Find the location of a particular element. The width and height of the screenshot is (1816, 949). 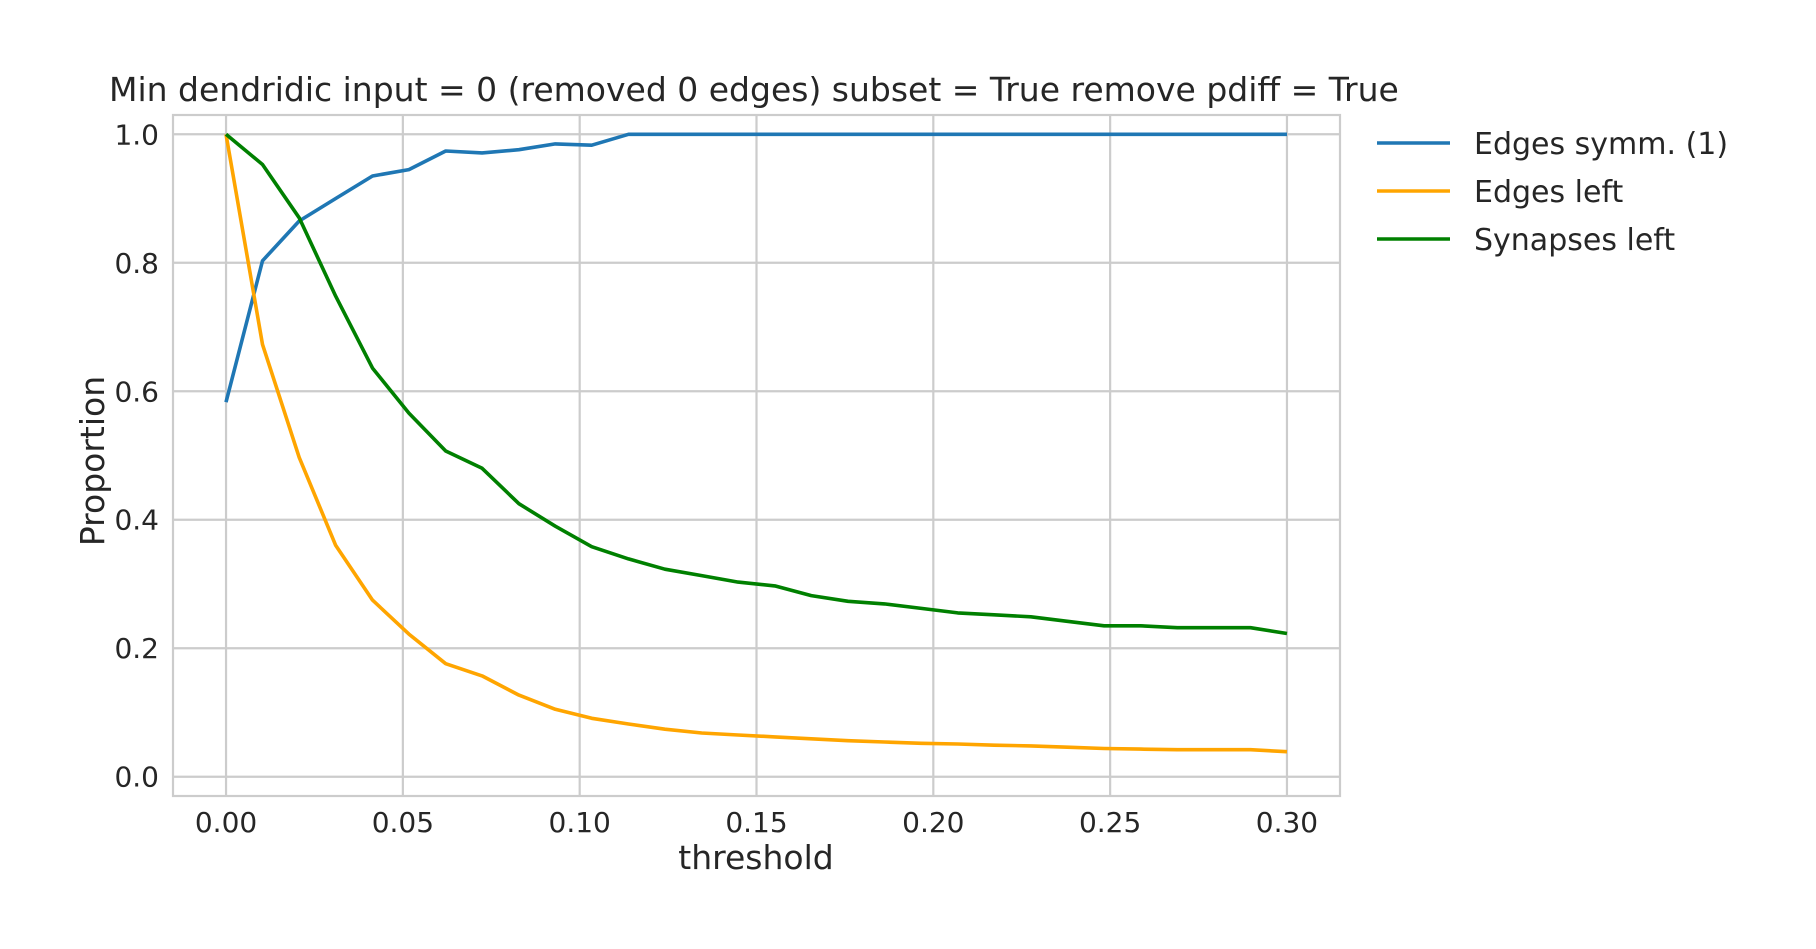

y-axis-label: Proportion is located at coordinates (92, 461).